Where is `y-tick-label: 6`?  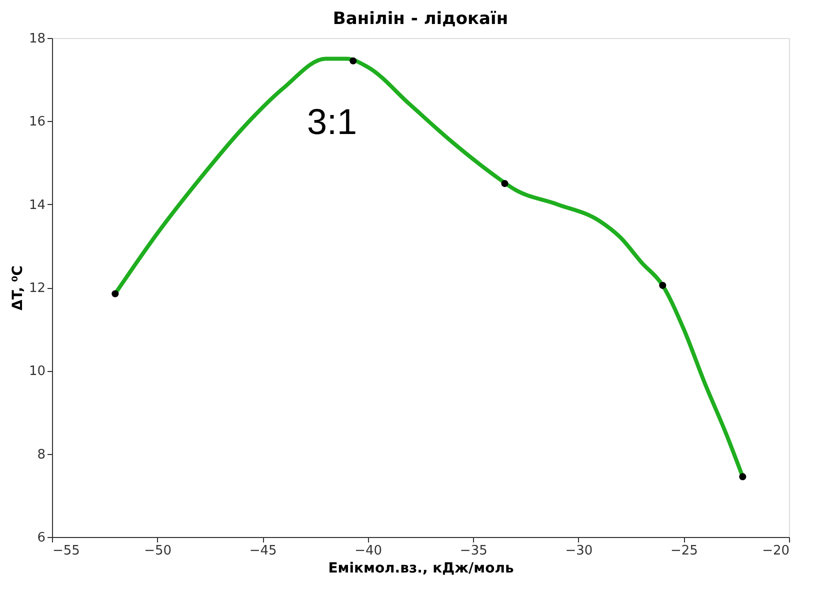
y-tick-label: 6 is located at coordinates (41, 538).